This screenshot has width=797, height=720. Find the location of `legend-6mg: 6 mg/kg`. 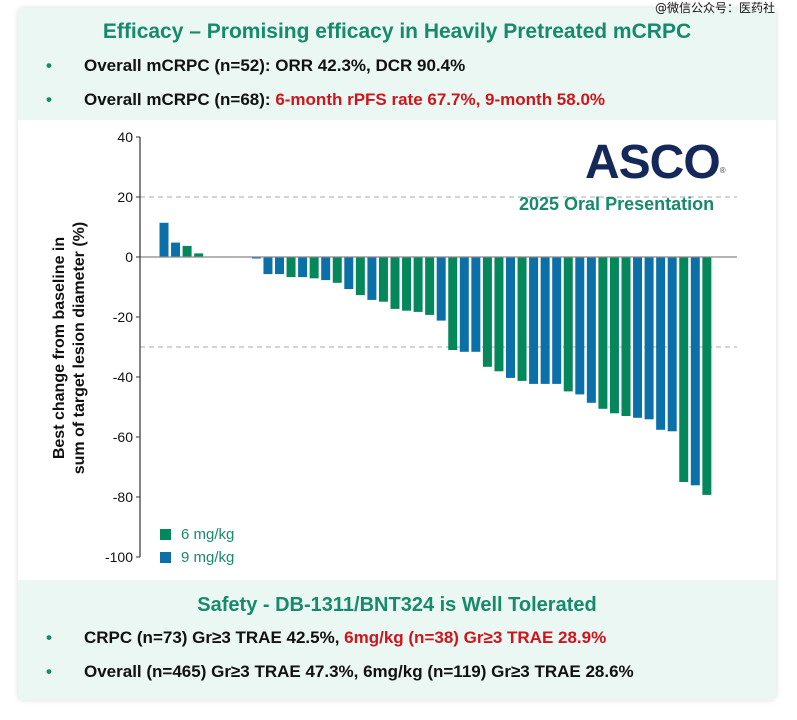

legend-6mg: 6 mg/kg is located at coordinates (197, 535).